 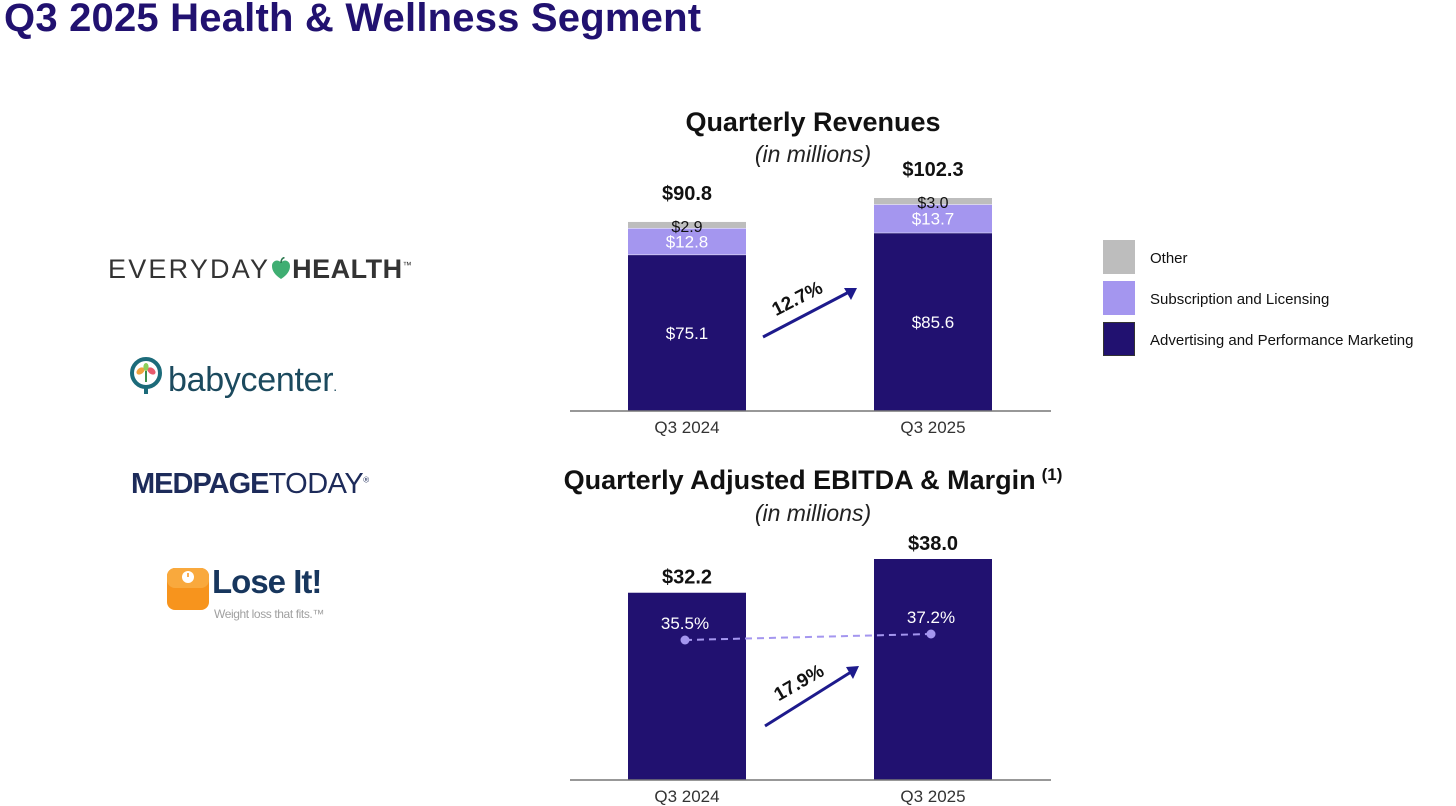 I want to click on ebitda-chart-footnote: (1), so click(x=1052, y=474).